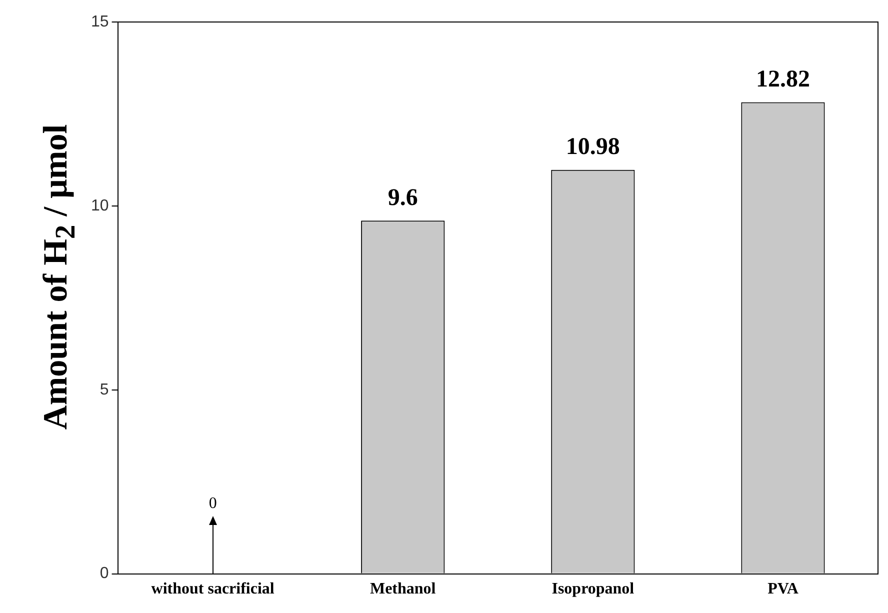  Describe the element at coordinates (403, 589) in the screenshot. I see `x-tick-label: Methanol` at that location.